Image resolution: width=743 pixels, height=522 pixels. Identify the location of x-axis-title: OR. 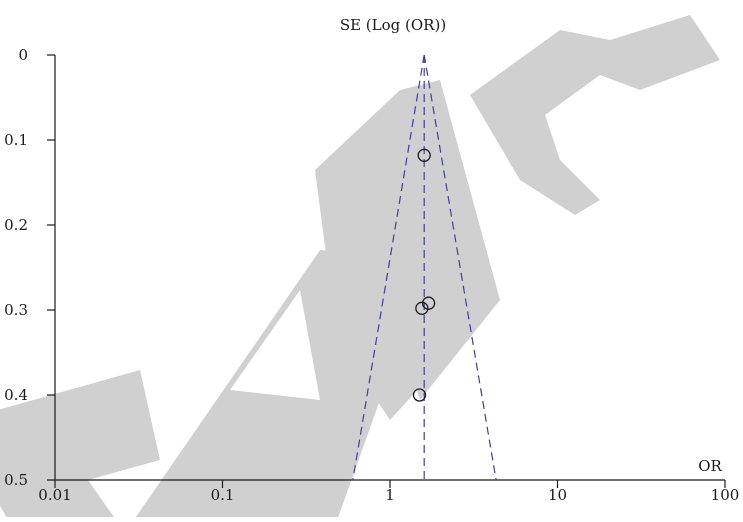
(710, 466).